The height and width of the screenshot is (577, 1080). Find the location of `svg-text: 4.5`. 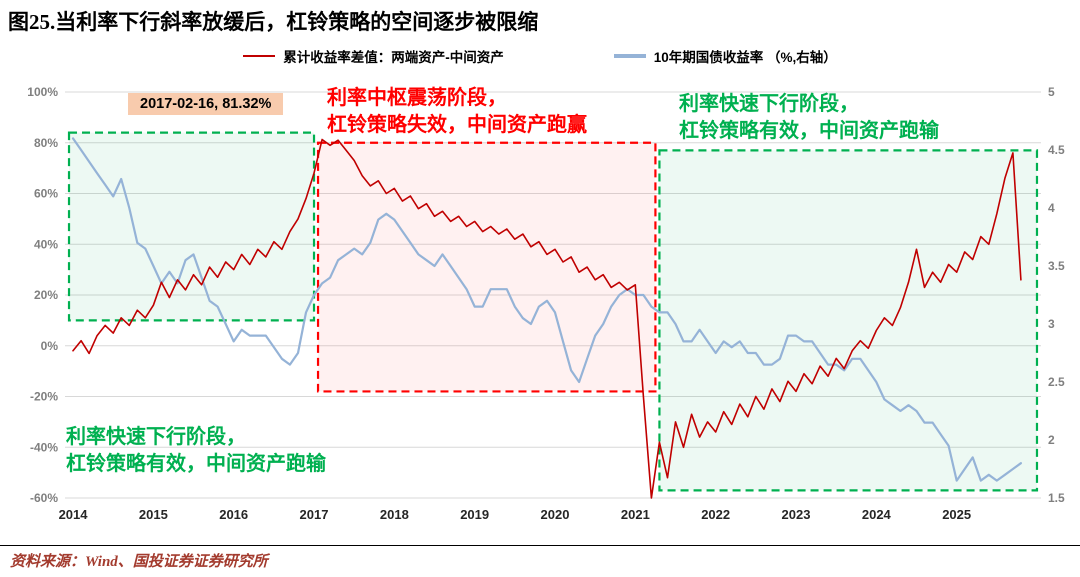

svg-text: 4.5 is located at coordinates (1056, 150).